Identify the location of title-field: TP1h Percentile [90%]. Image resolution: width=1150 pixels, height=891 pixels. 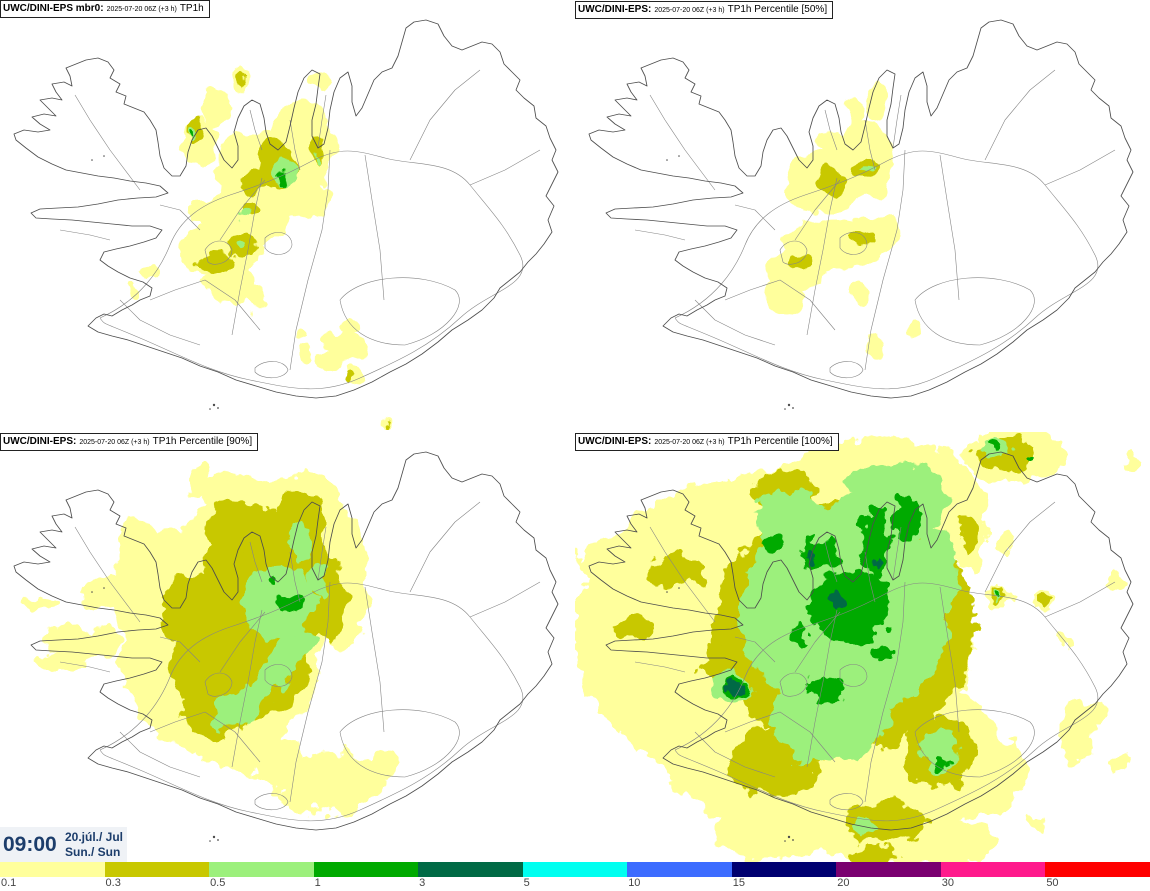
(202, 441).